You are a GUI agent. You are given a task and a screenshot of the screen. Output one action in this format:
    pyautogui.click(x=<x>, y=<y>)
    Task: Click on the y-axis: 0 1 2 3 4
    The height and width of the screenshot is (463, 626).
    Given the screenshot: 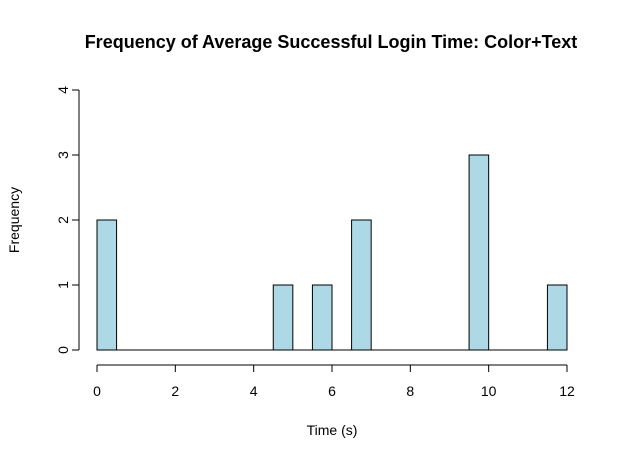 What is the action you would take?
    pyautogui.click(x=67, y=220)
    